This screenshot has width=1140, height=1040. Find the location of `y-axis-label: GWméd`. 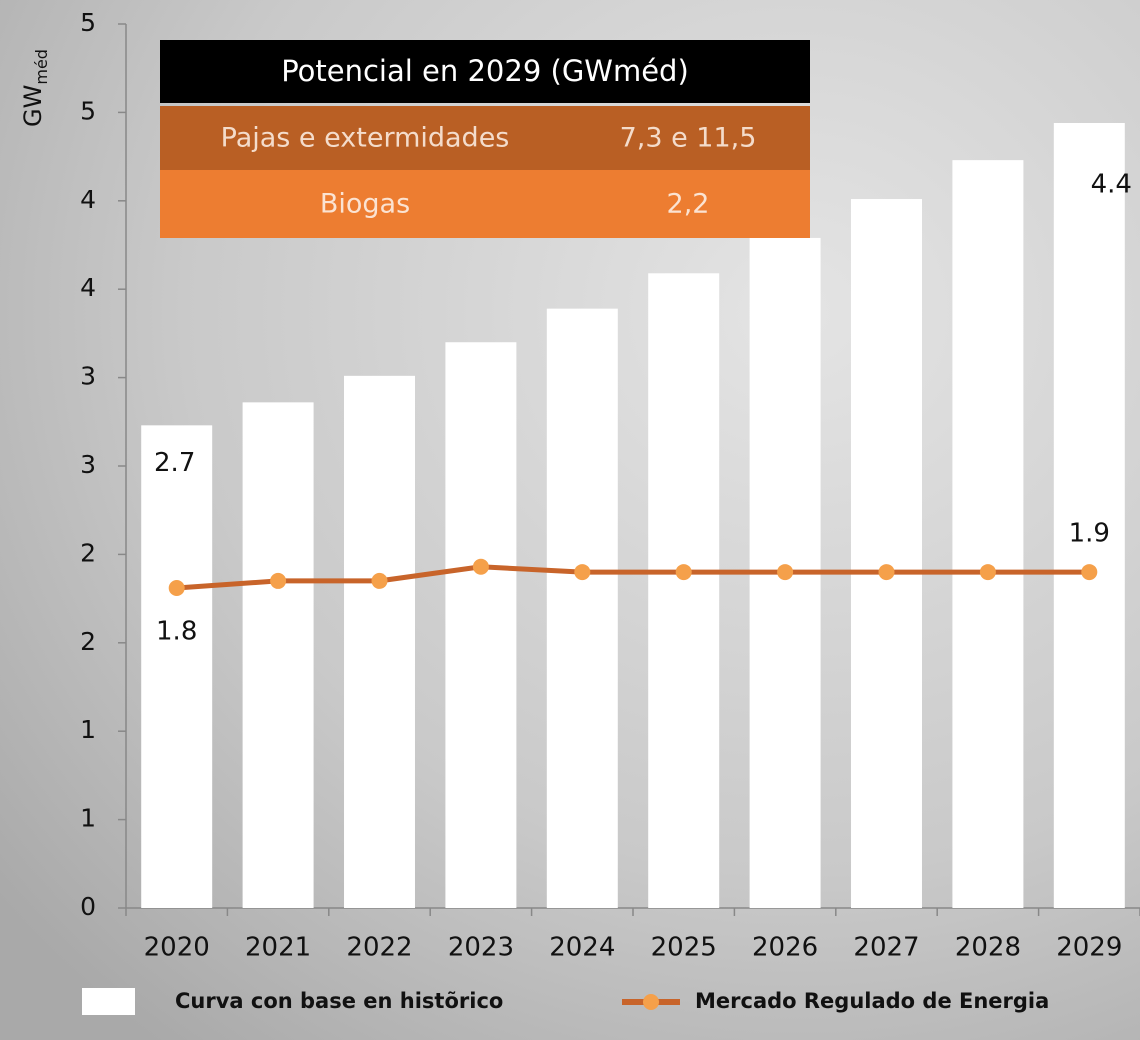

y-axis-label: GWméd is located at coordinates (35, 88).